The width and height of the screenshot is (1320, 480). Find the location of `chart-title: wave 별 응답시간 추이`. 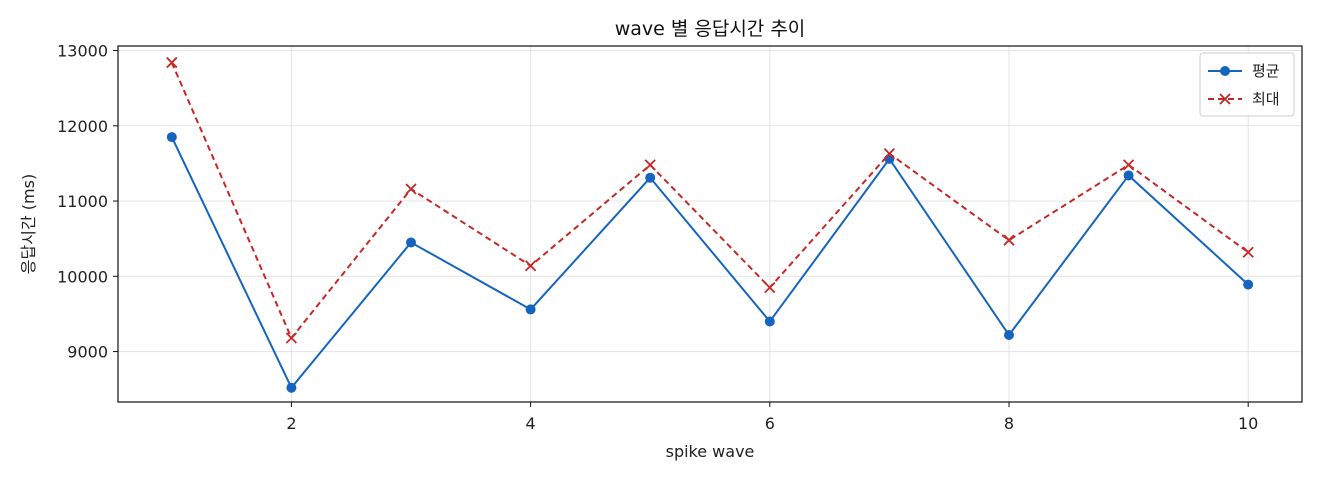

chart-title: wave 별 응답시간 추이 is located at coordinates (710, 29).